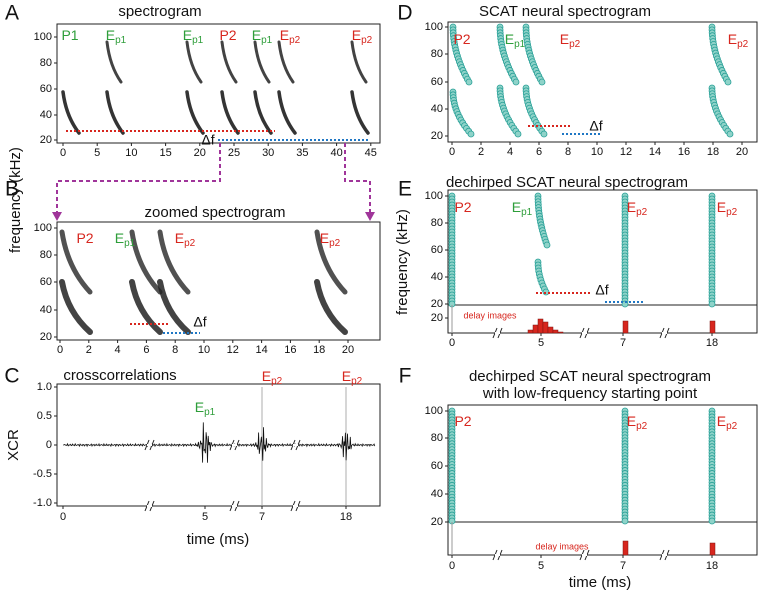 The image size is (763, 596). Describe the element at coordinates (357, 178) in the screenshot. I see `zoom-connector` at that location.